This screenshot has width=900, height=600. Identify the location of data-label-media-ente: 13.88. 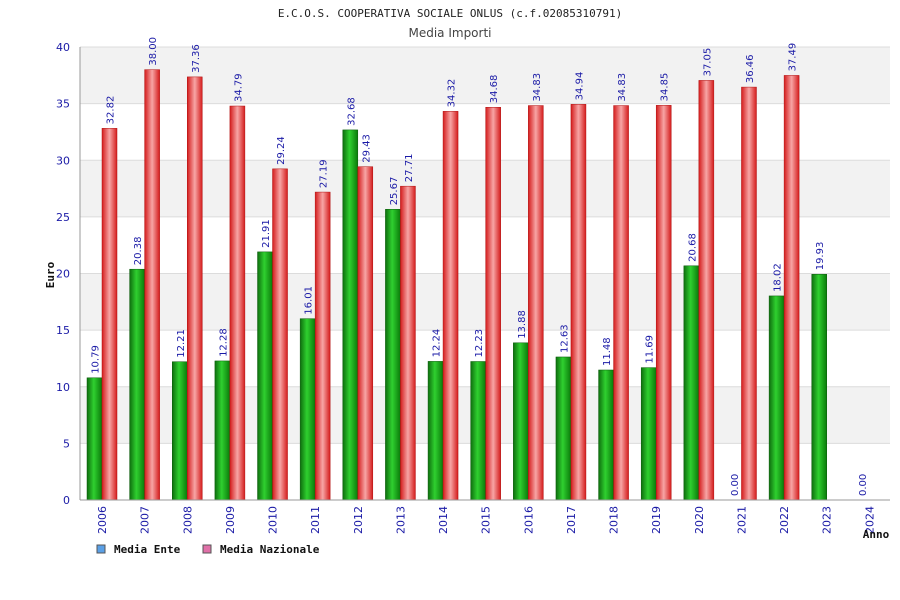
(522, 324).